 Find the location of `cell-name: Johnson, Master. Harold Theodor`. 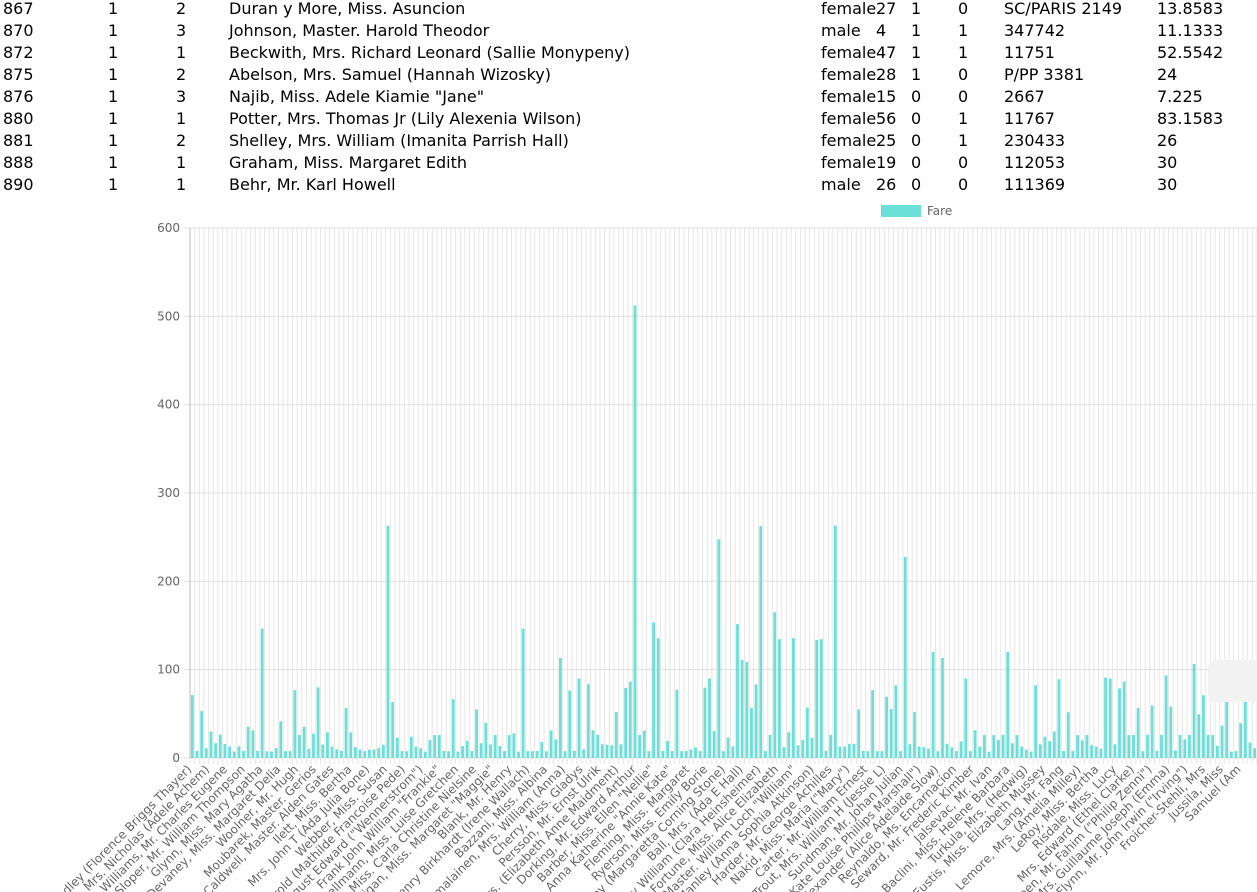

cell-name: Johnson, Master. Harold Theodor is located at coordinates (359, 30).